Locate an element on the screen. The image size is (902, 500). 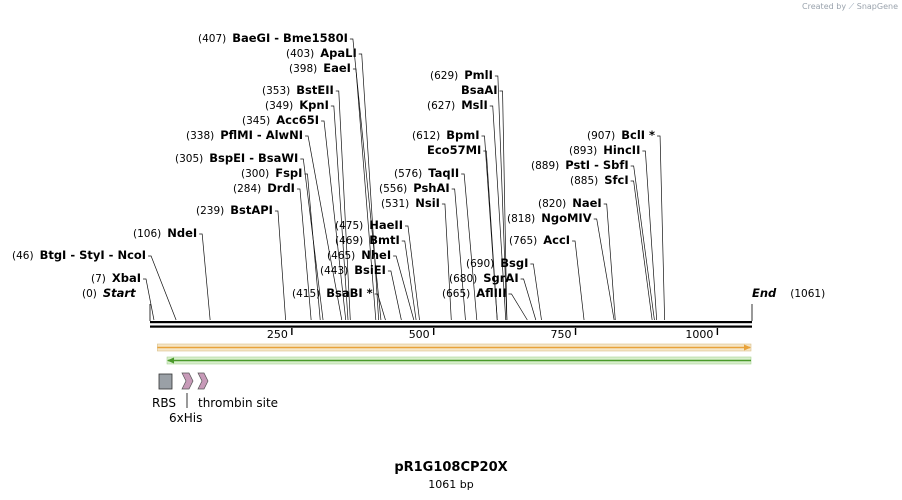
credit-prefix: Created by is located at coordinates (824, 6).